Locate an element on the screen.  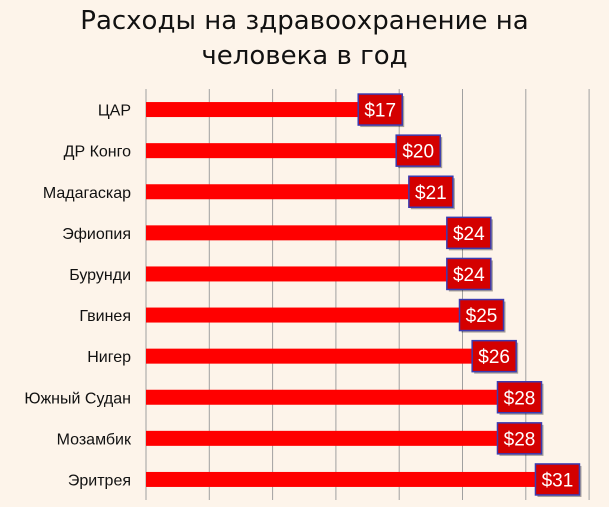
value-label: $31 is located at coordinates (558, 480).